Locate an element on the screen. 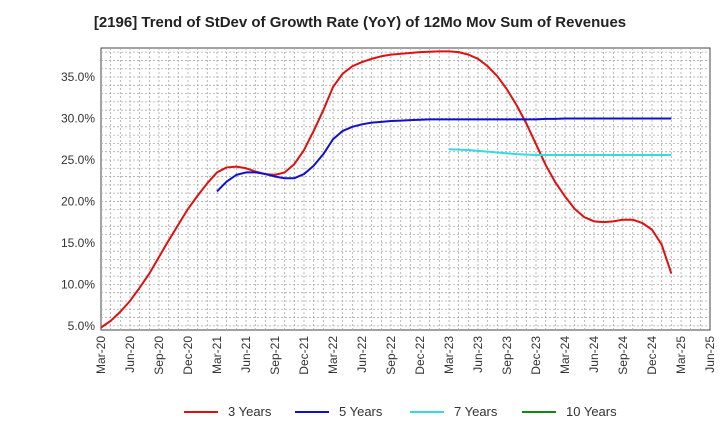  legend: 3 Years 5 Years 7 Years 10 Years is located at coordinates (360, 416).